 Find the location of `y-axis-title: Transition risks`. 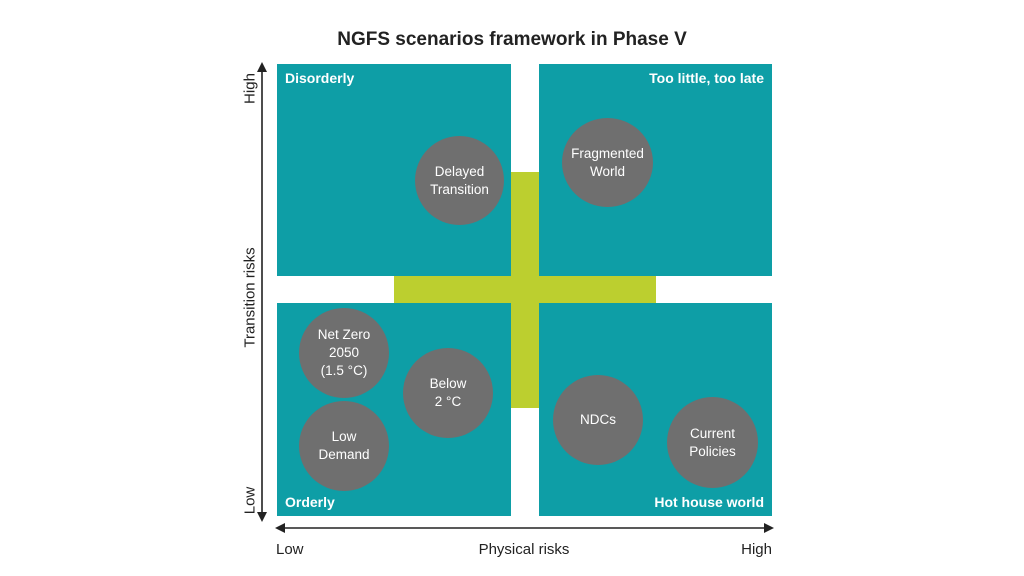

y-axis-title: Transition risks is located at coordinates (250, 297).